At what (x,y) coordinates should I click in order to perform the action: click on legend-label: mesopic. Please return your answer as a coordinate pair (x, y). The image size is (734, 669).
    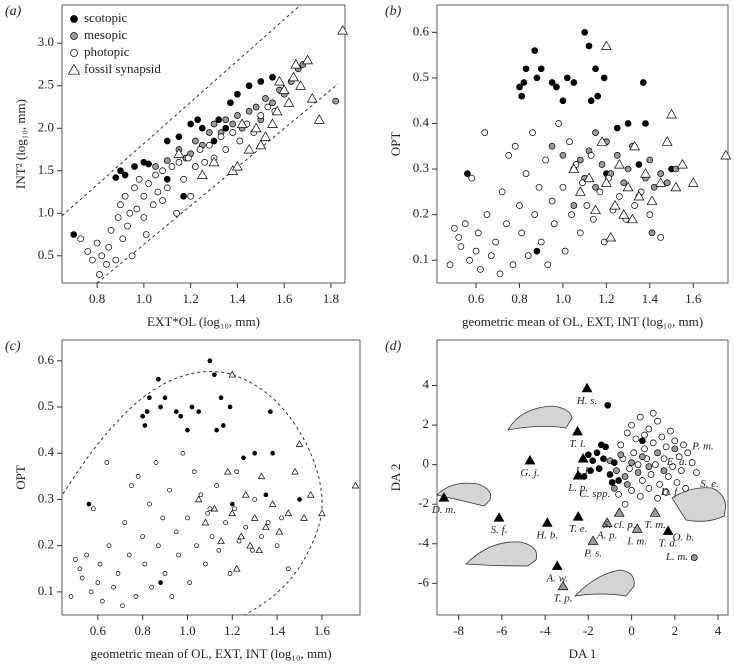
    Looking at the image, I should click on (106, 34).